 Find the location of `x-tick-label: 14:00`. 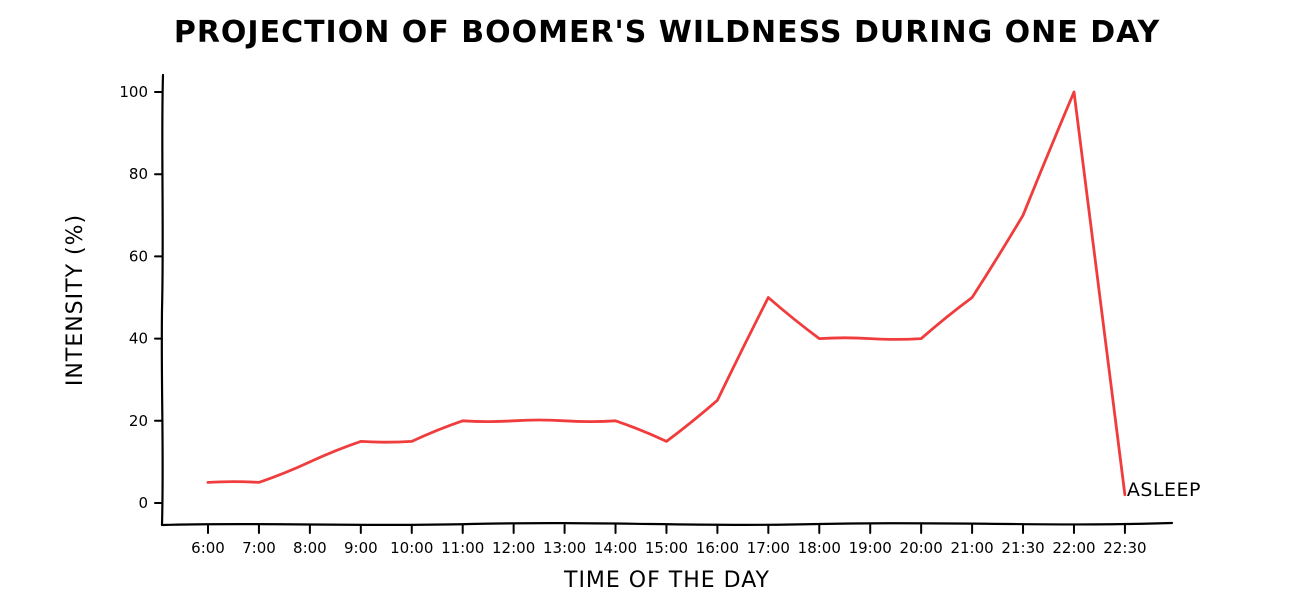

x-tick-label: 14:00 is located at coordinates (615, 548).